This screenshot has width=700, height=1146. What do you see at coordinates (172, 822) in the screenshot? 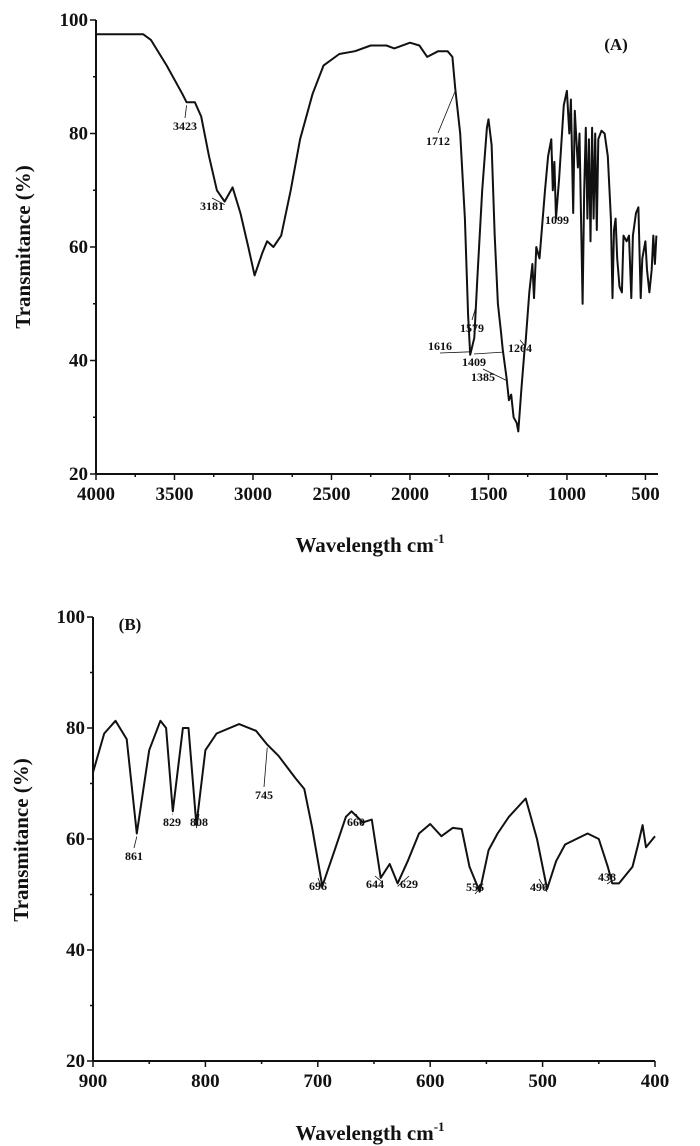
I see `peak-label: 829` at bounding box center [172, 822].